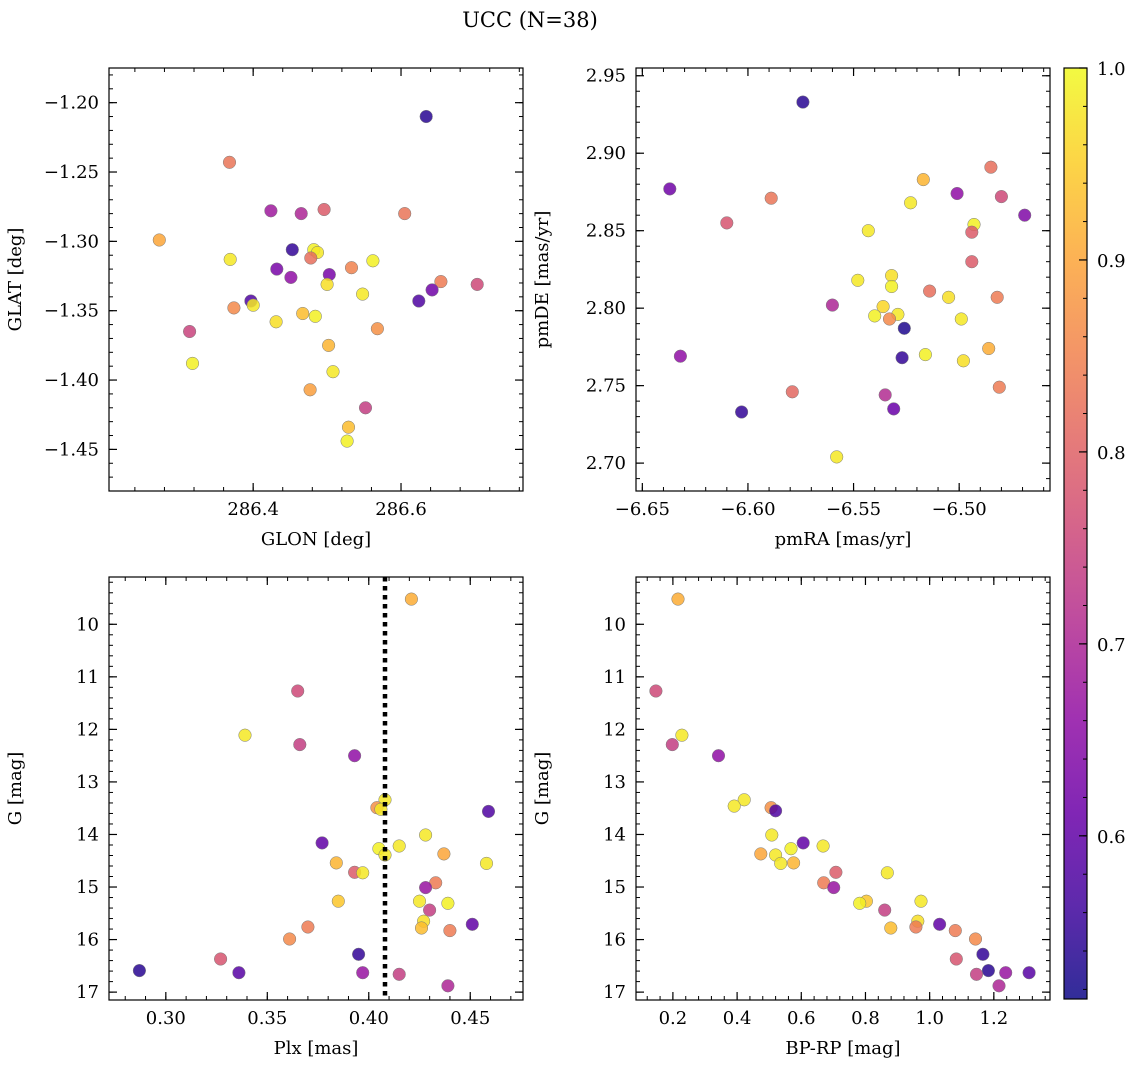 This screenshot has width=1136, height=1067. I want to click on colorbar-tick-label: 1.0, so click(1111, 69).